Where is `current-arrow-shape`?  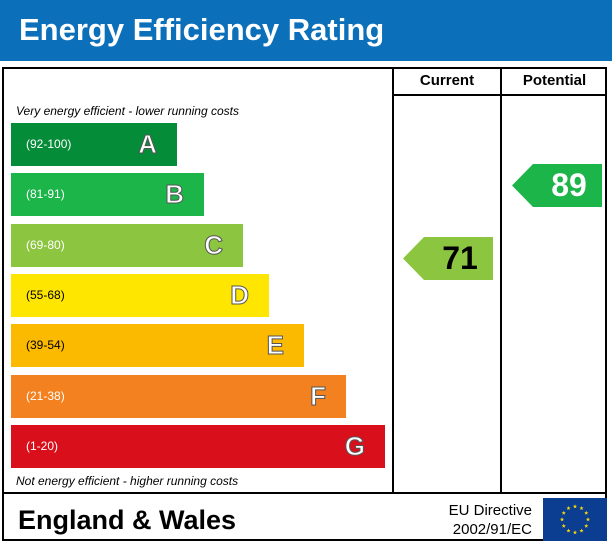
current-arrow-shape is located at coordinates (448, 258).